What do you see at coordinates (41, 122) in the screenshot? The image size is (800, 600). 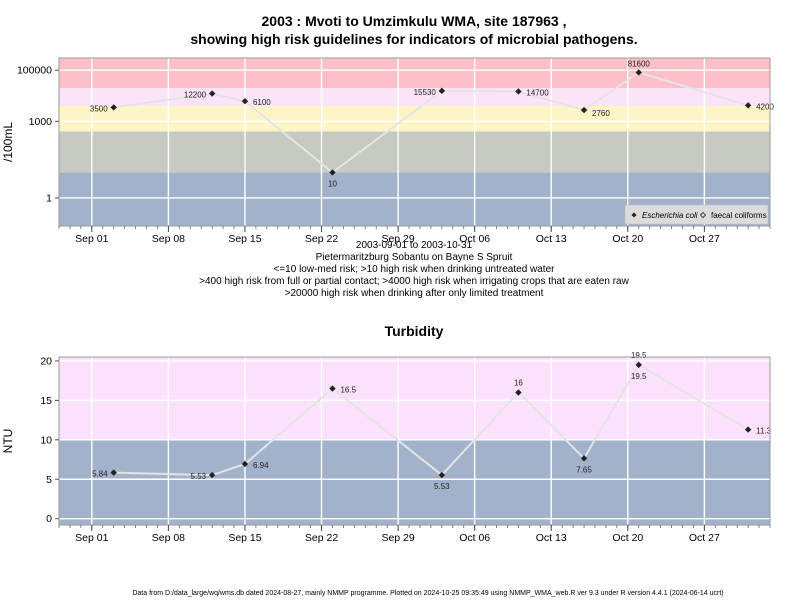 I see `y-tick-label: 1000` at bounding box center [41, 122].